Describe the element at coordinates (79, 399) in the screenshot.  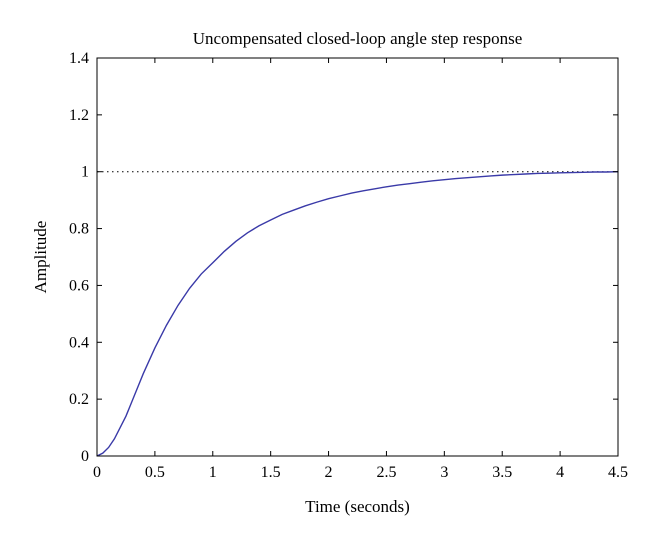
I see `y-tick-label: 0.2` at that location.